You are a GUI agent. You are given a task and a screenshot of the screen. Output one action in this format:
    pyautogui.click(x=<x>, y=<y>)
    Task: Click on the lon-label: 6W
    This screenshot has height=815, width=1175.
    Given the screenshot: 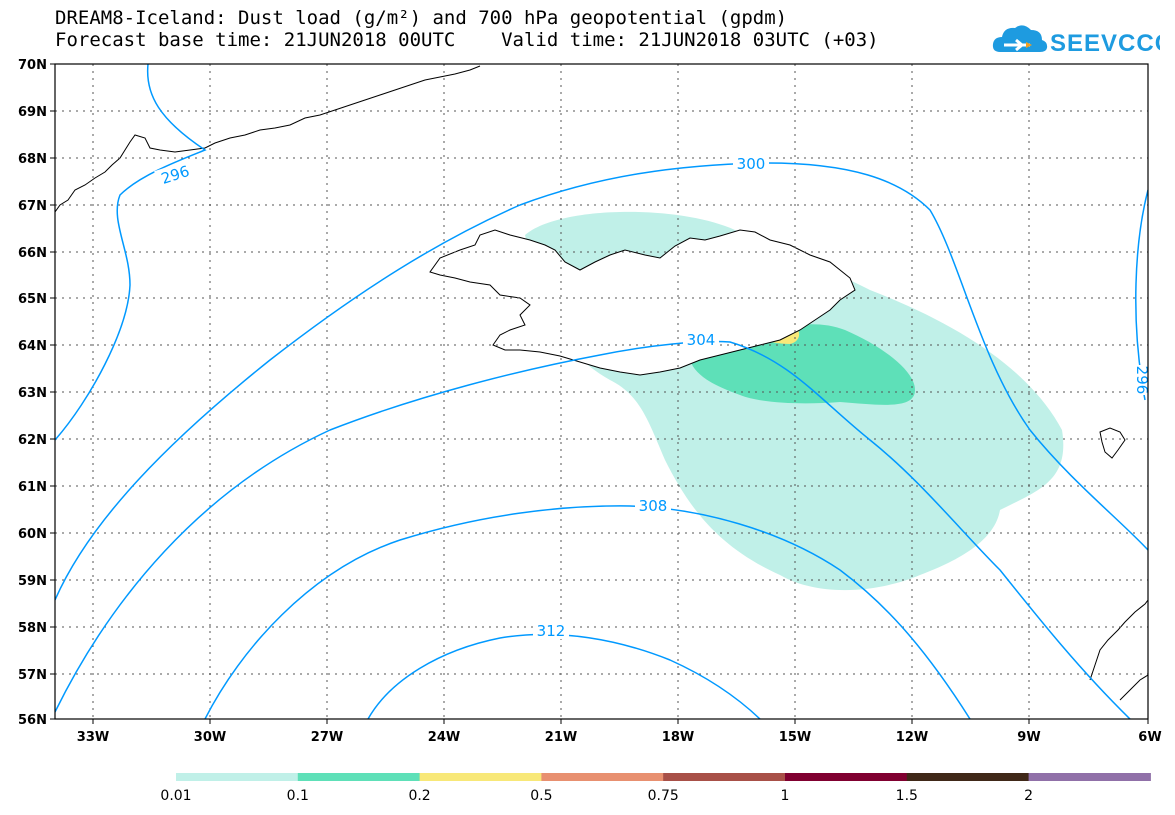 What is the action you would take?
    pyautogui.click(x=1149, y=737)
    